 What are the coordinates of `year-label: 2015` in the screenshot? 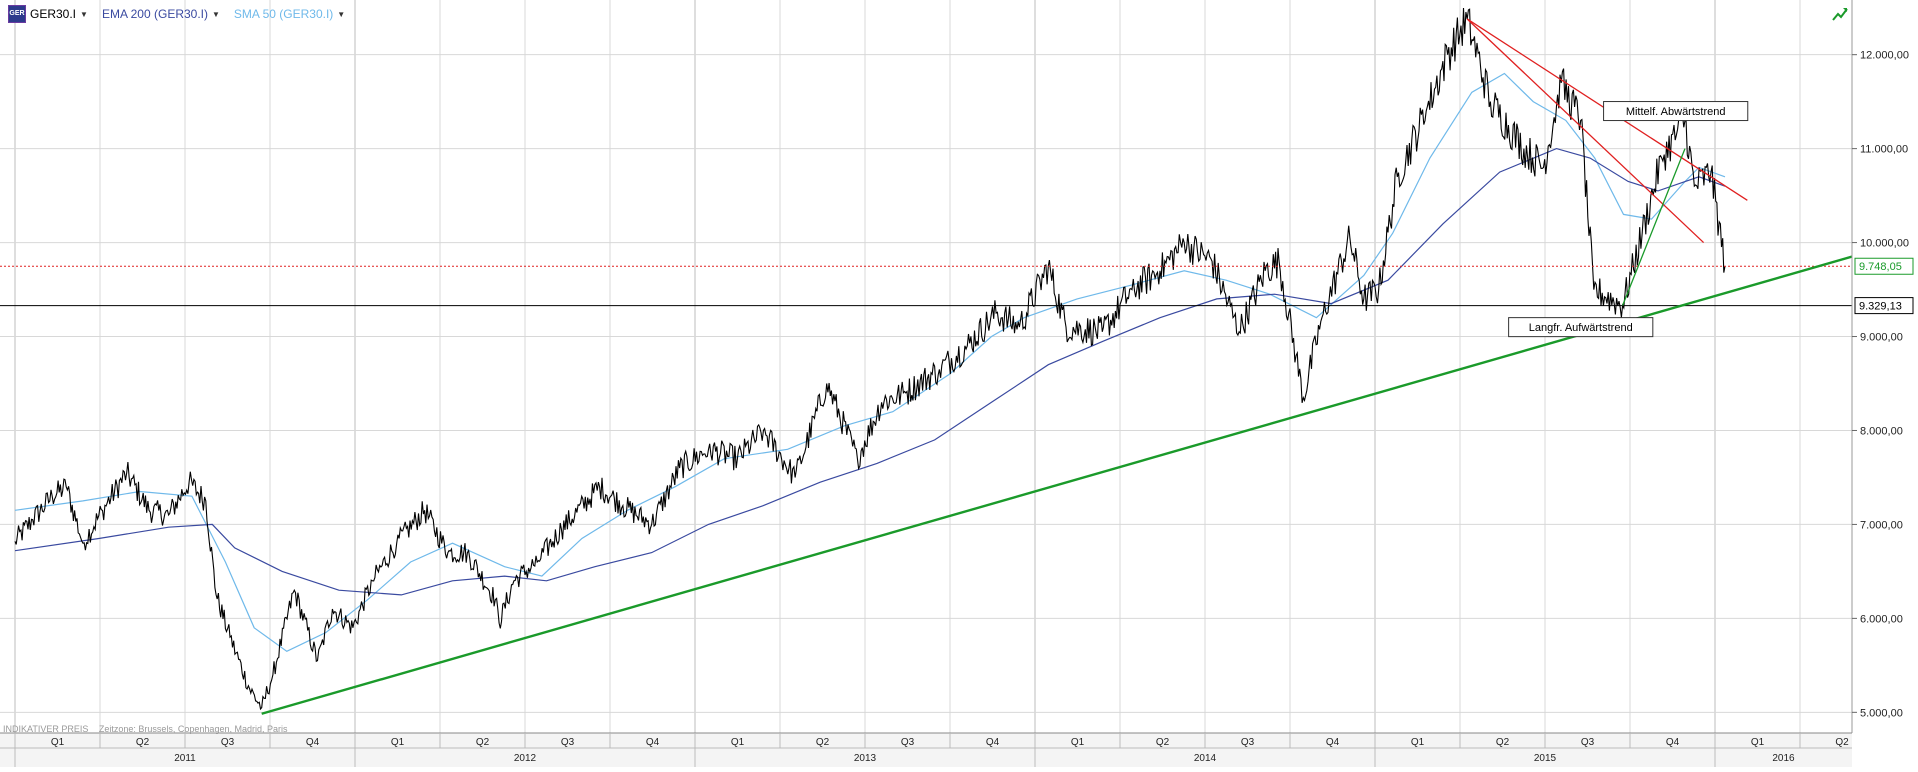 It's located at (1545, 758).